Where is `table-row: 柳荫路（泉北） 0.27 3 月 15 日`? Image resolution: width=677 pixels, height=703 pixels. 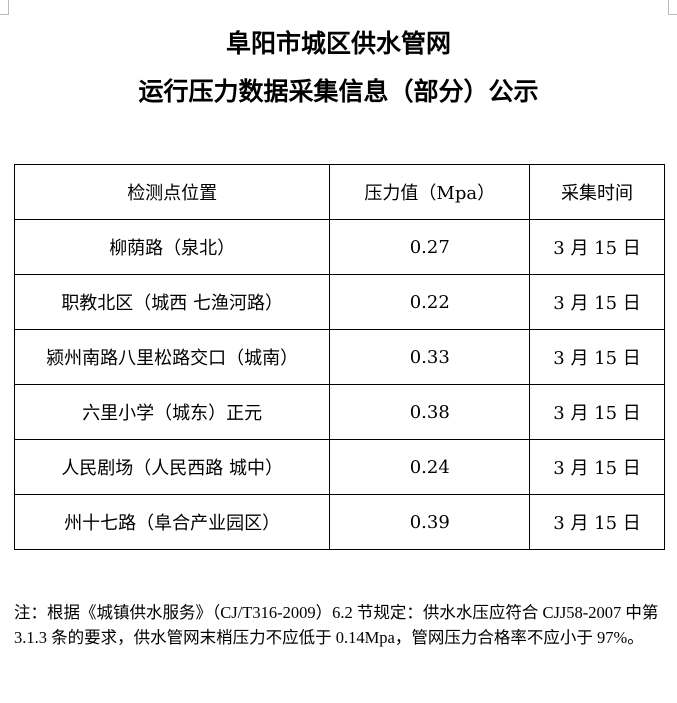
table-row: 柳荫路（泉北） 0.27 3 月 15 日 is located at coordinates (339, 247).